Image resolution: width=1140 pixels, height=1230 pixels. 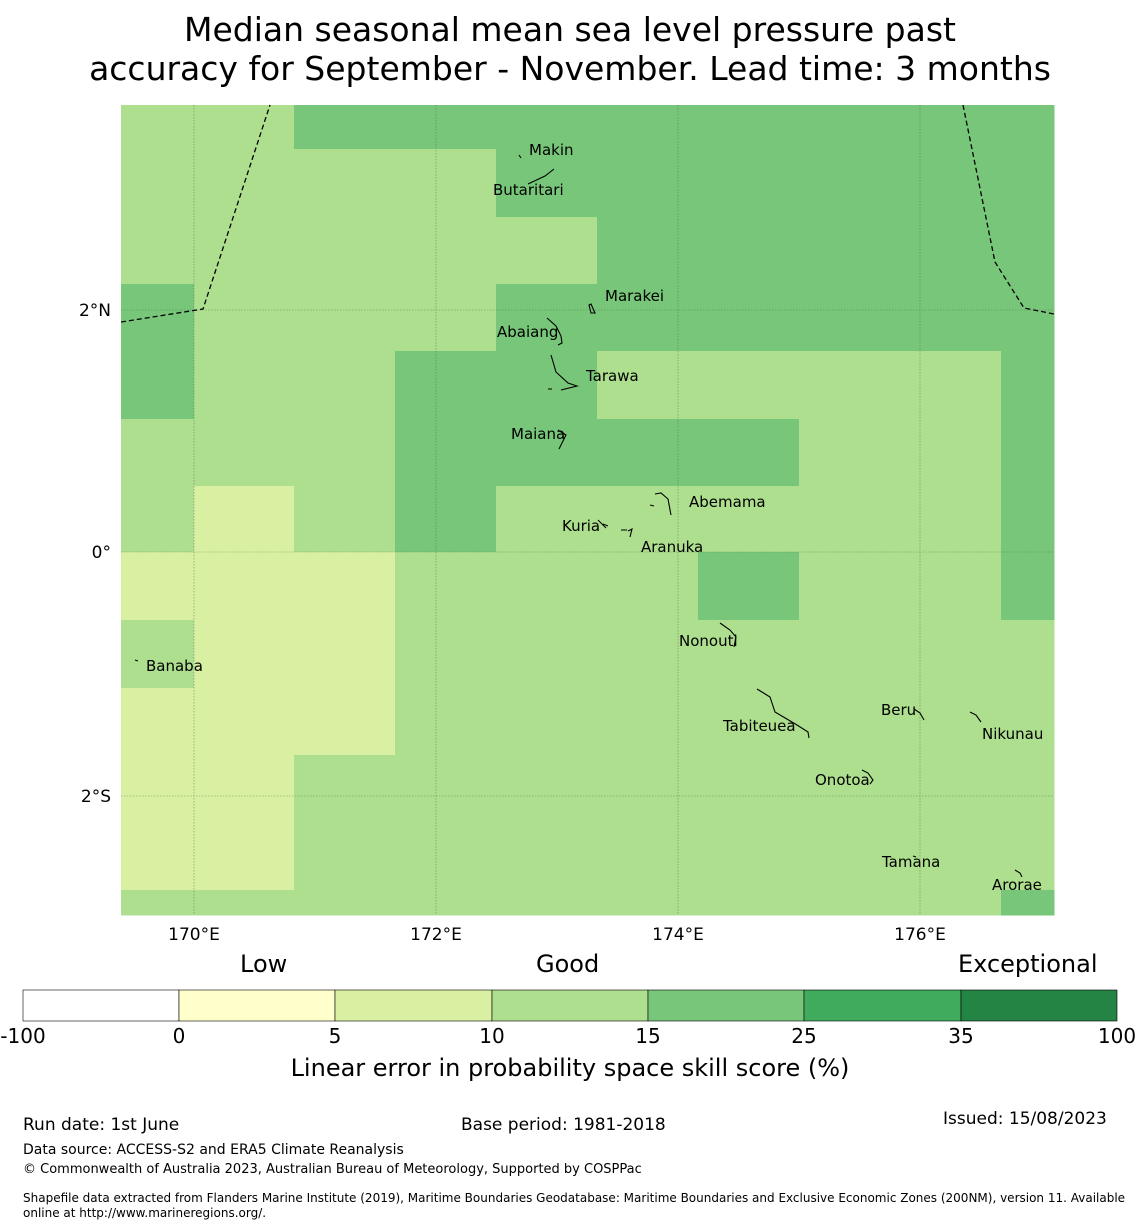 I want to click on colorbar-tick-label: 100, so click(x=1117, y=1036).